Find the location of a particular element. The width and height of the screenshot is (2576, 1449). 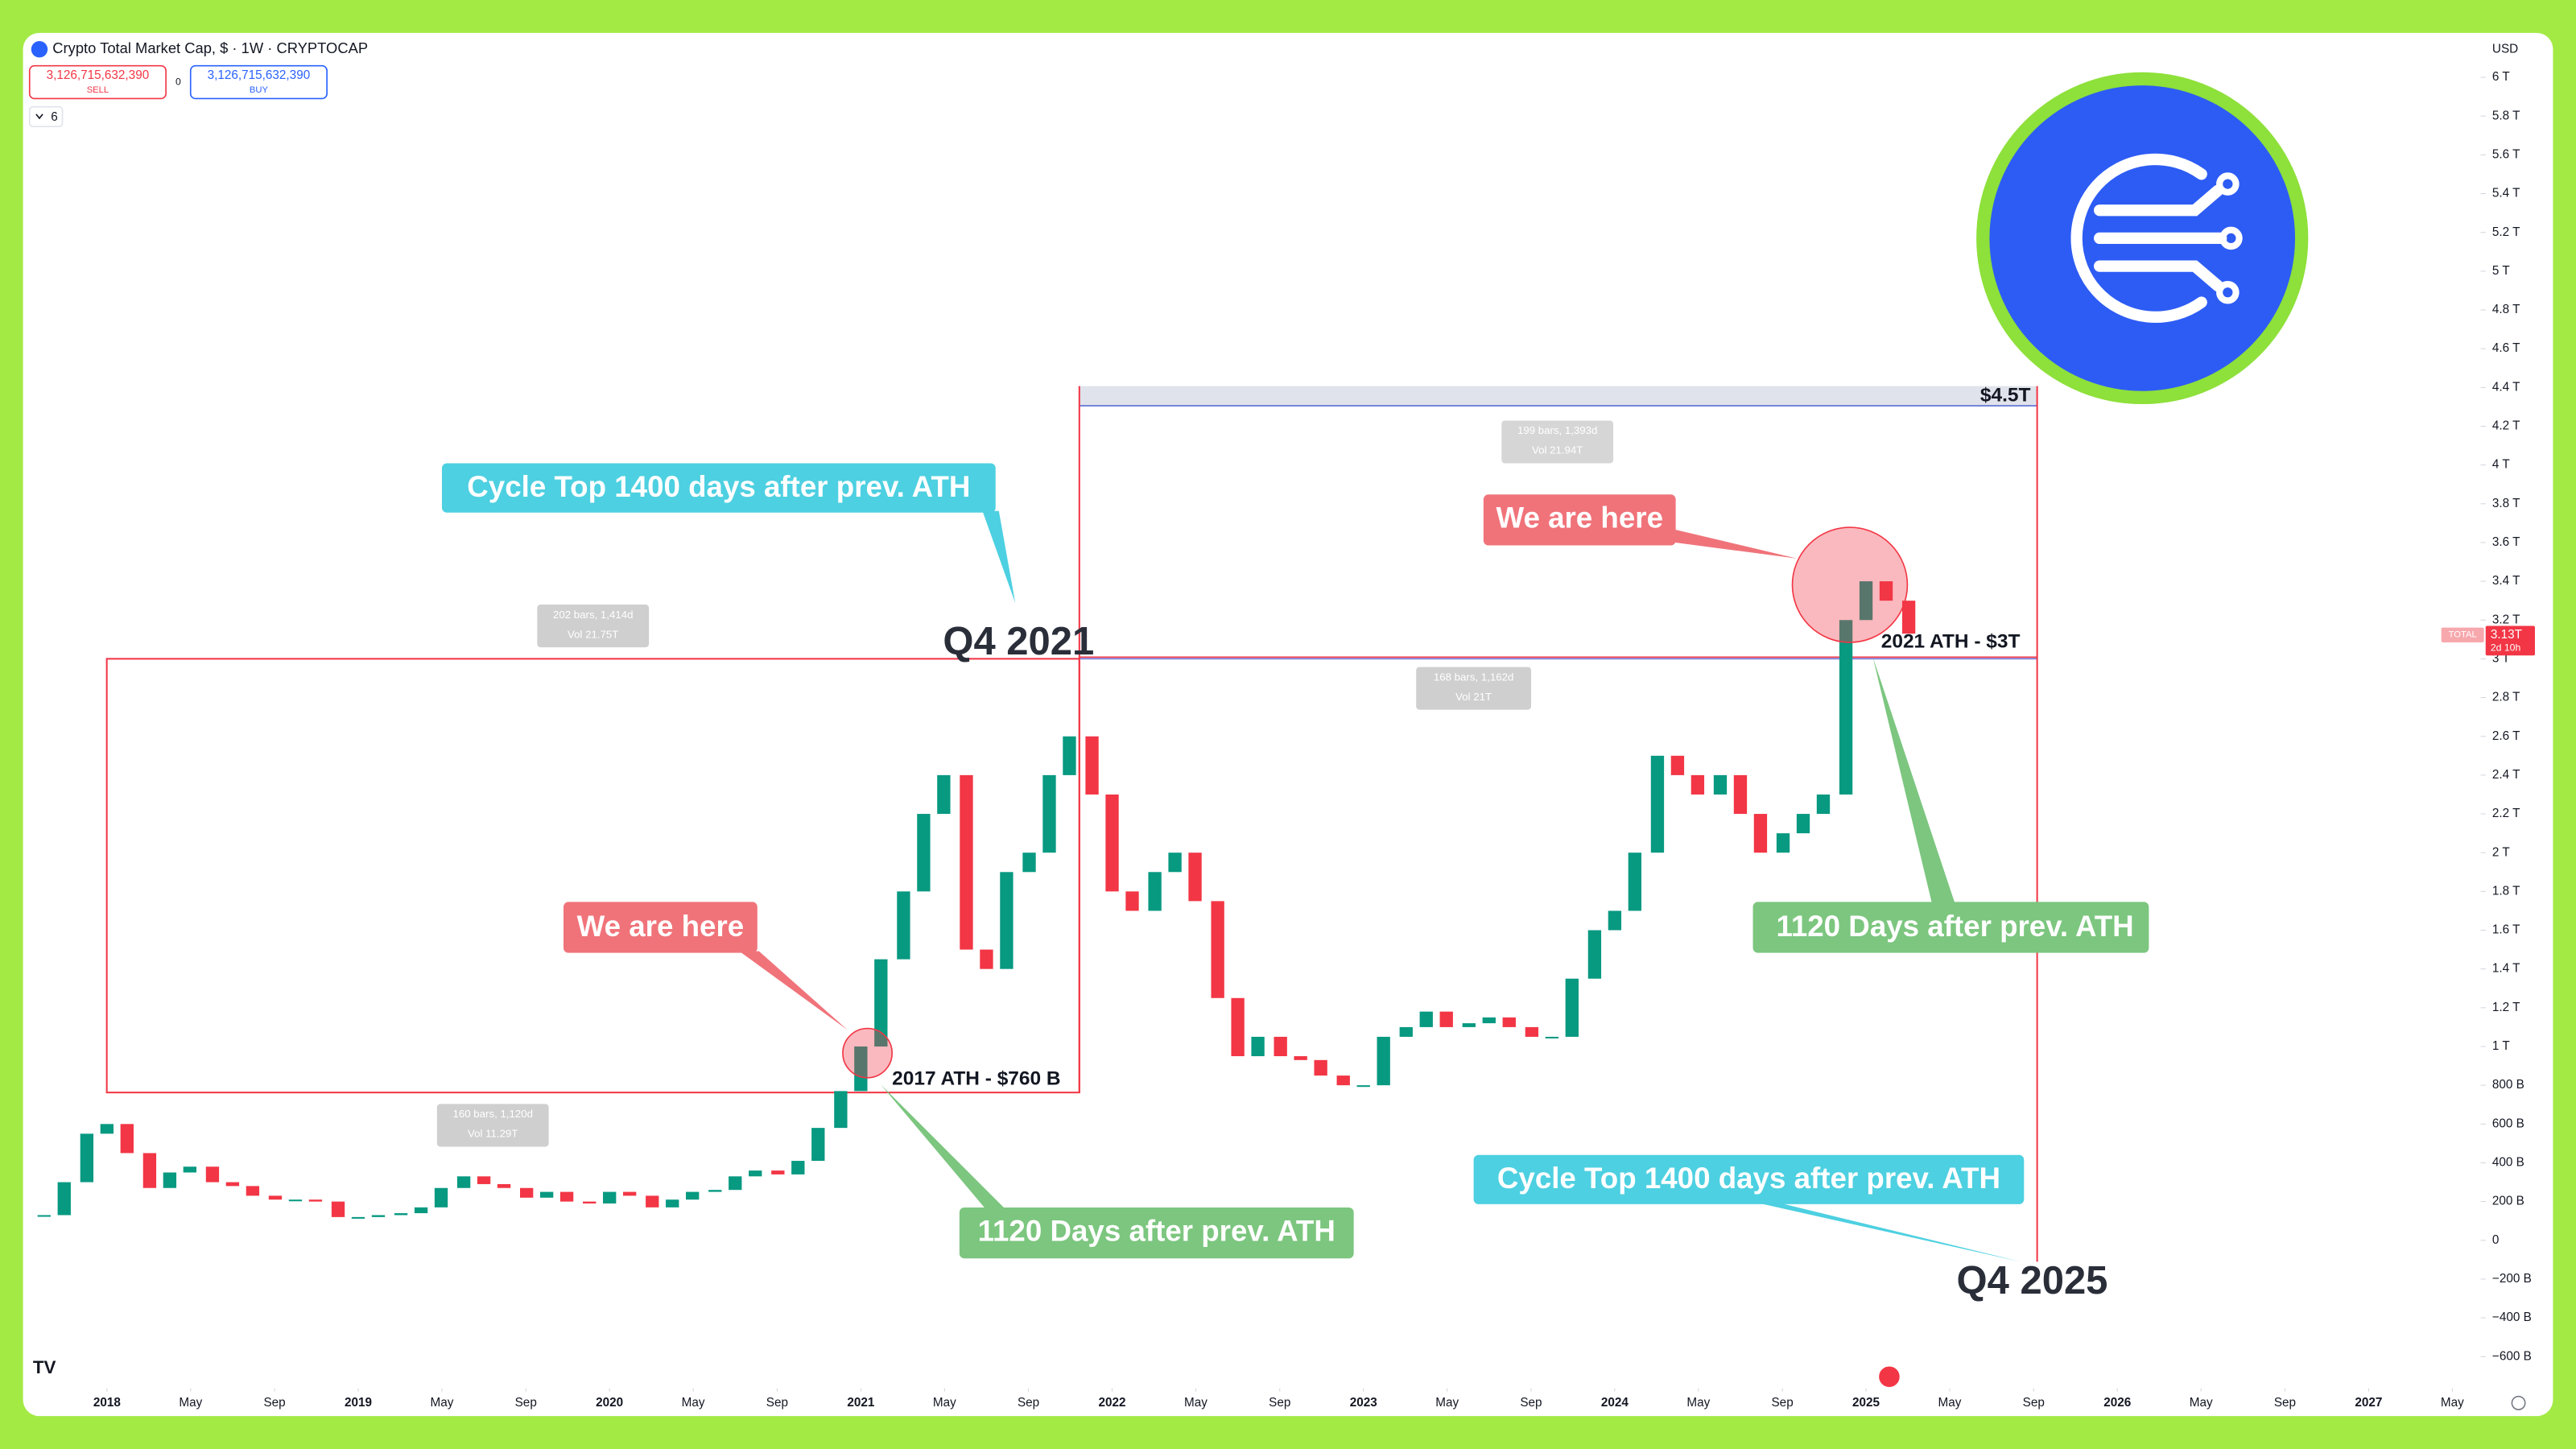

x-tick-label: 2019 is located at coordinates (358, 1403).